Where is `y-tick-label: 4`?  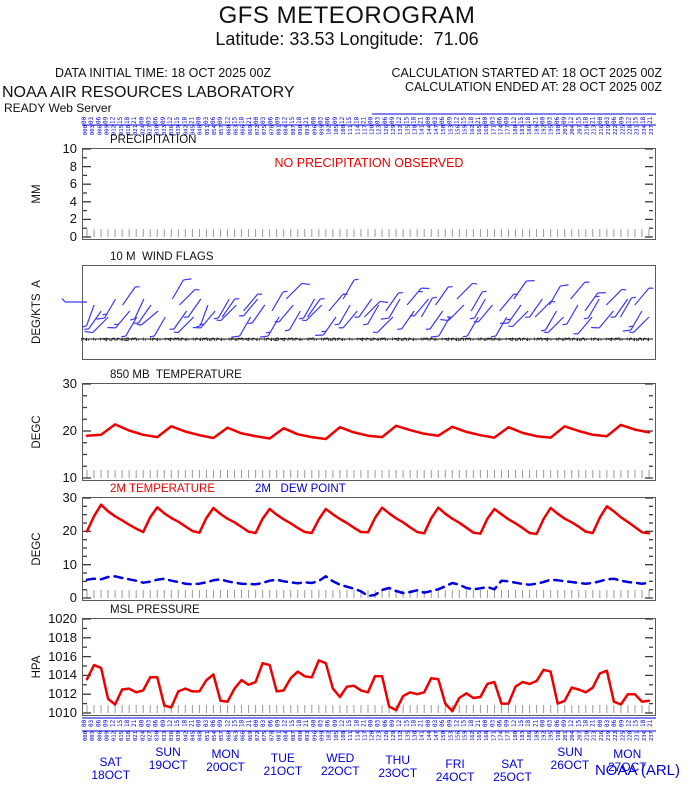
y-tick-label: 4 is located at coordinates (73, 201).